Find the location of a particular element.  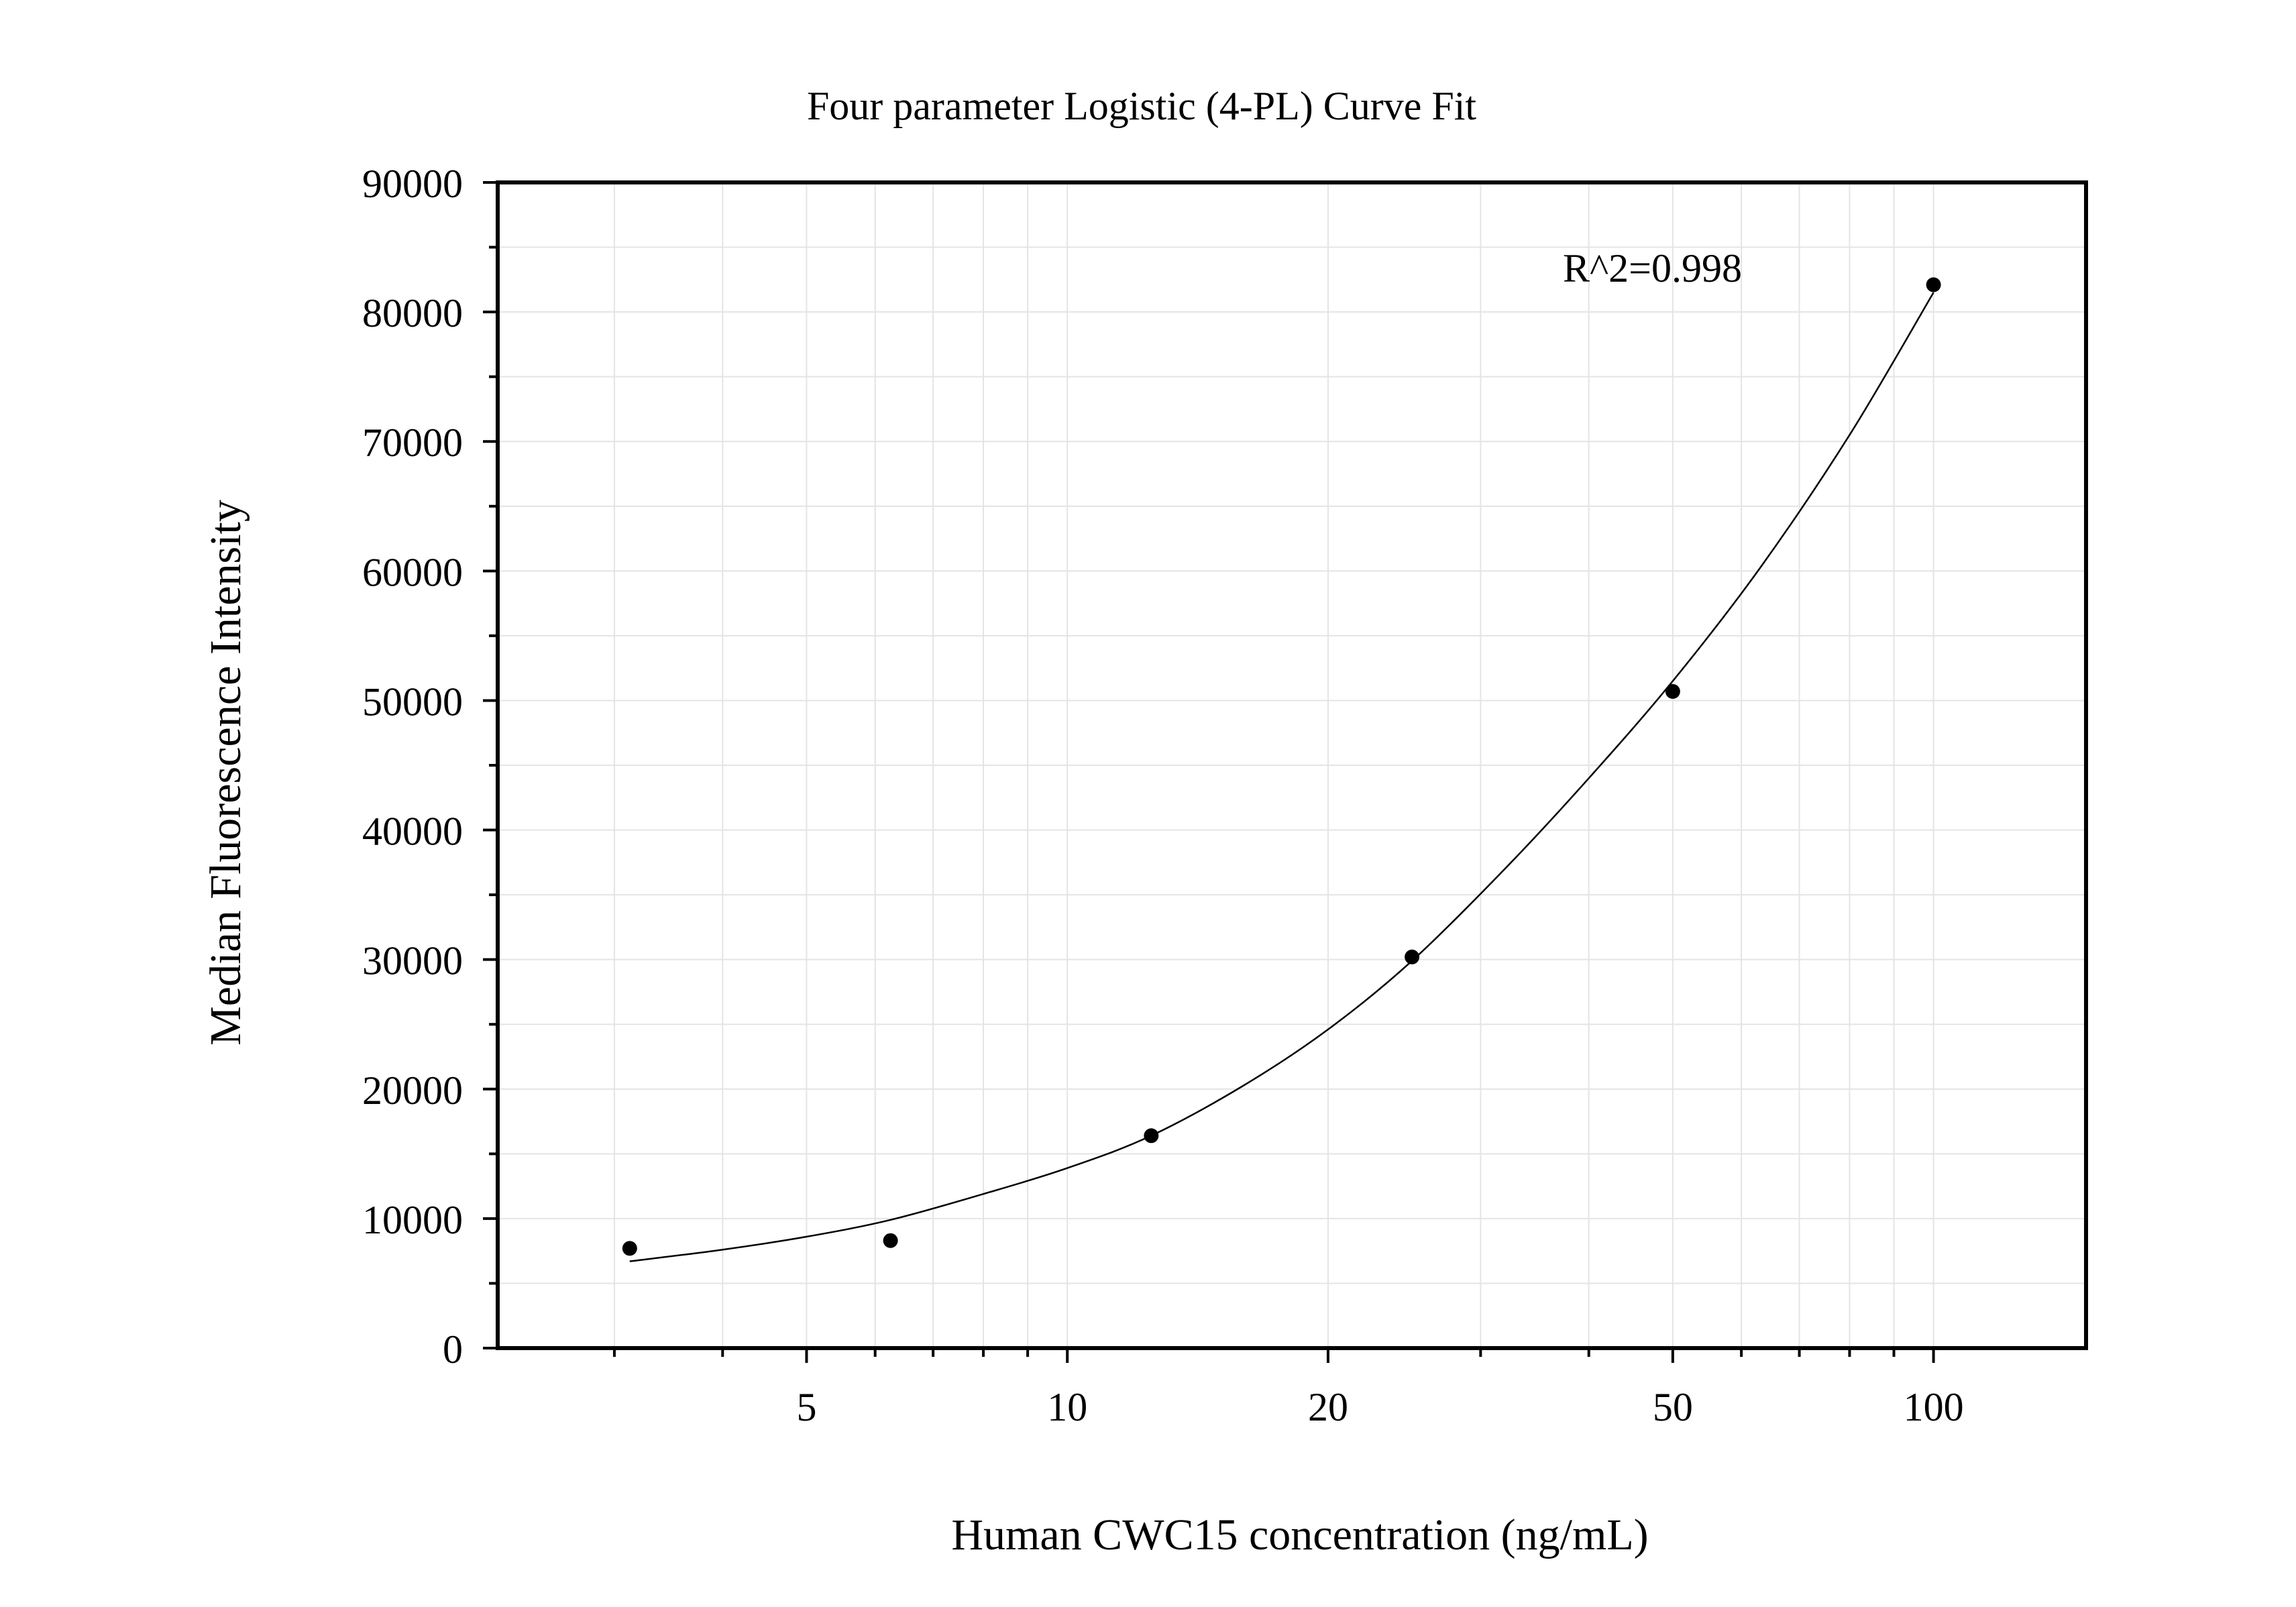

y-tick-label: 80000 is located at coordinates (413, 313).